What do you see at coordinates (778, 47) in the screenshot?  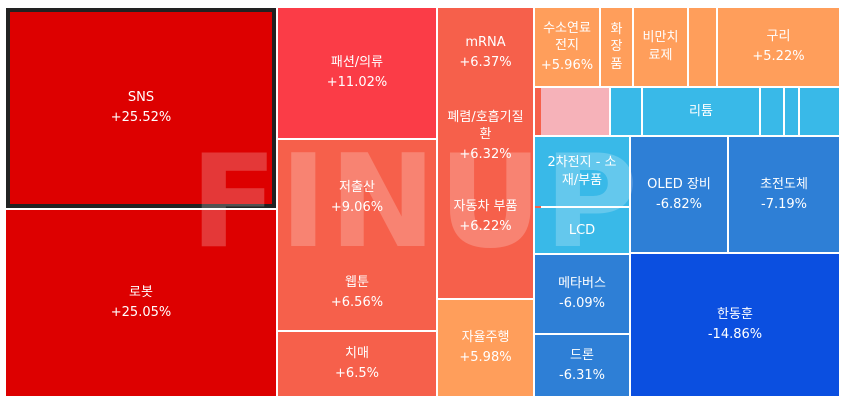 I see `tile-구리: 구리 +5.22%` at bounding box center [778, 47].